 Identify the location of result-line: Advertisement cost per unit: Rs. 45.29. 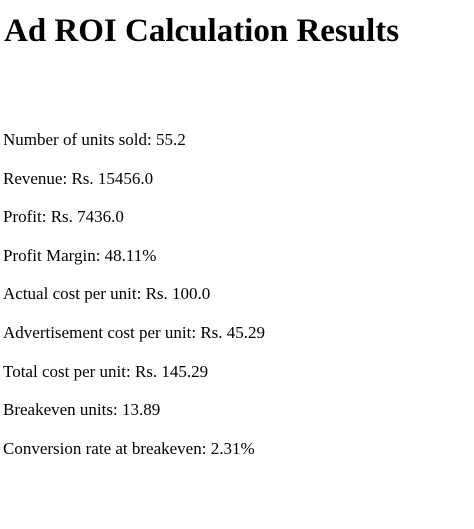
(134, 332).